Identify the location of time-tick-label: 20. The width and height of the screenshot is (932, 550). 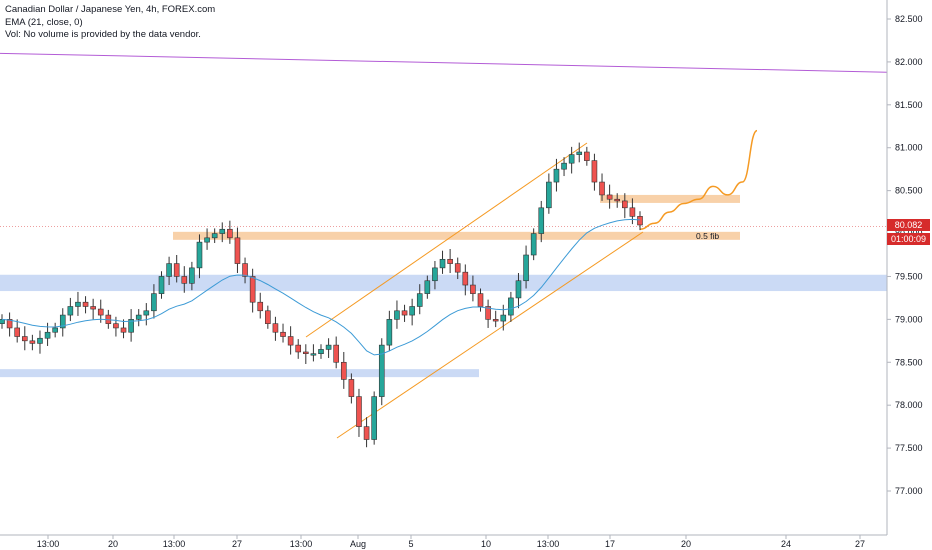
(113, 544).